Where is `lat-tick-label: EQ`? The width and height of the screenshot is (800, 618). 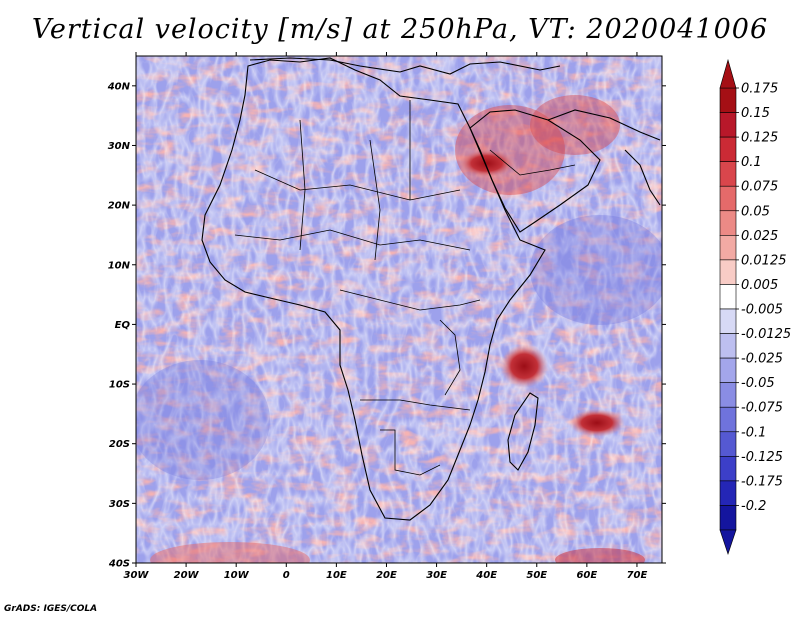 lat-tick-label: EQ is located at coordinates (123, 325).